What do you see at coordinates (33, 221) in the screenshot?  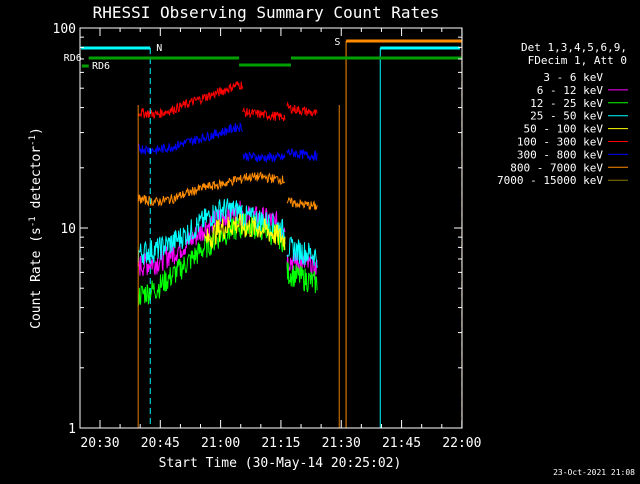 I see `y-axis-label-sup1: -1` at bounding box center [33, 221].